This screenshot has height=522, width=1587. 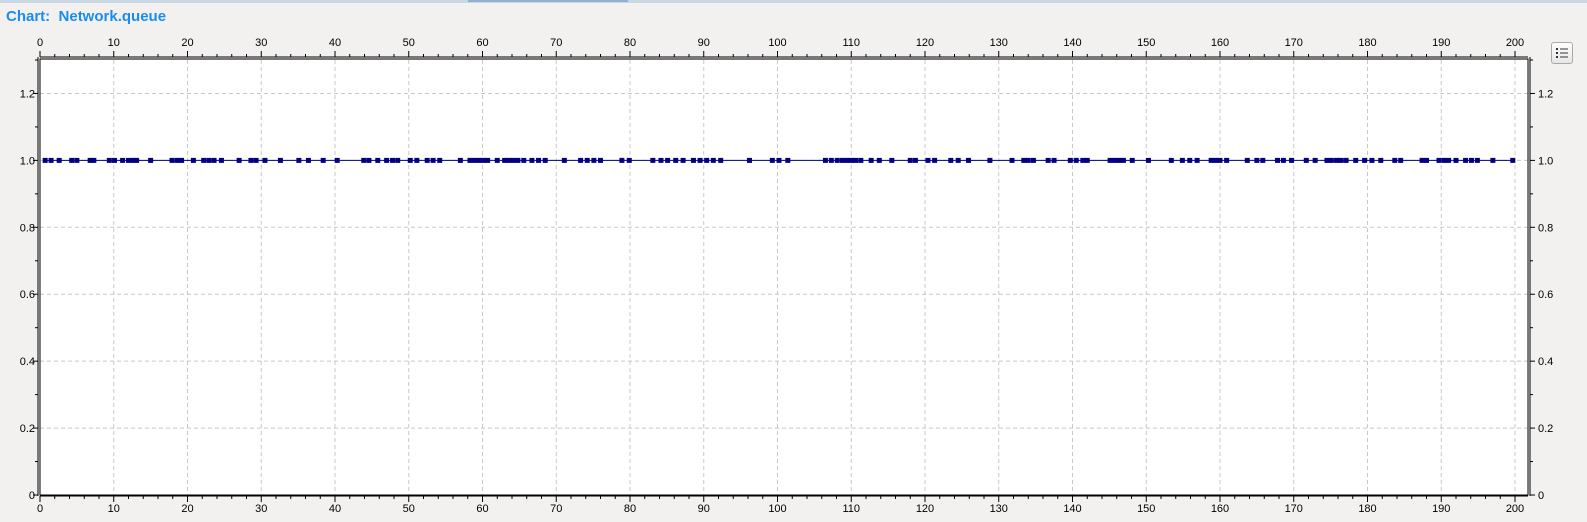 What do you see at coordinates (261, 509) in the screenshot?
I see `x-tick-label-bottom: 30` at bounding box center [261, 509].